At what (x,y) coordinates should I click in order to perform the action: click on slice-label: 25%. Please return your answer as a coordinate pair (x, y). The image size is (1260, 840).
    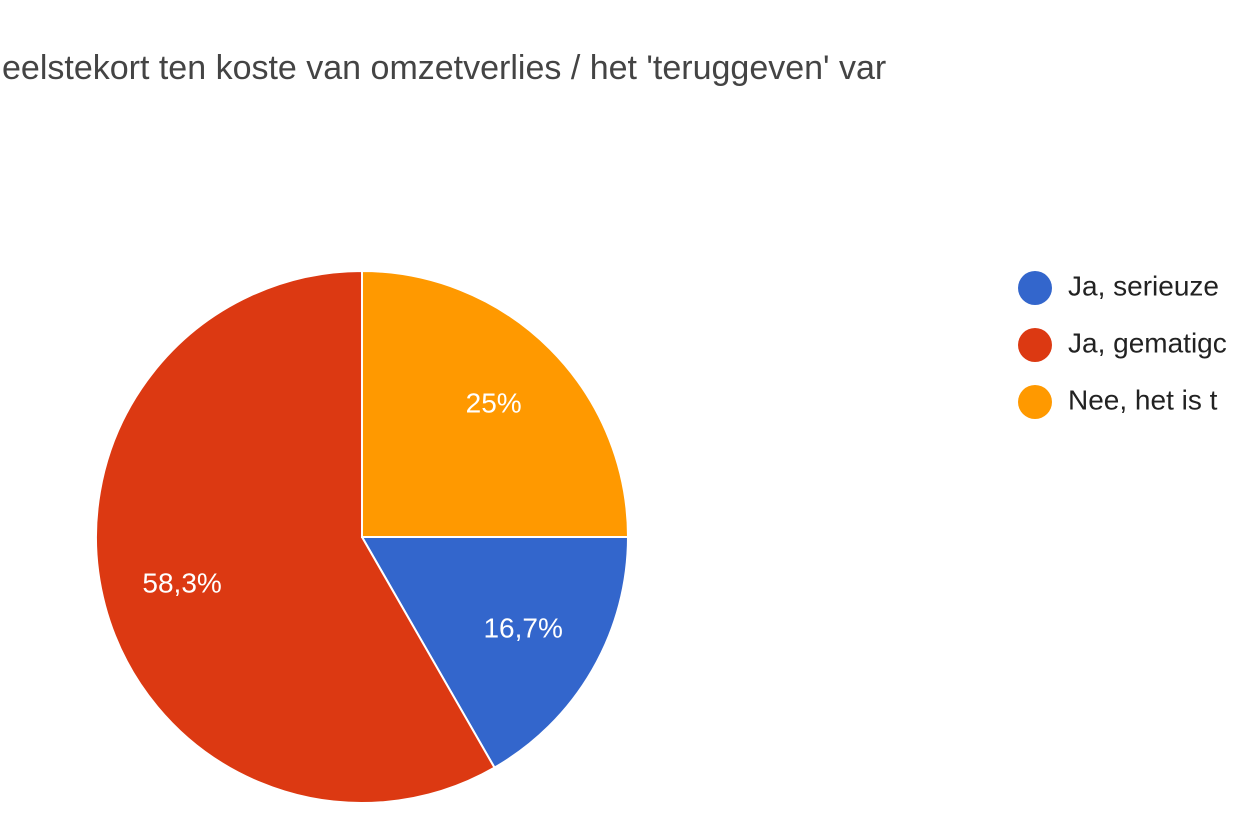
    Looking at the image, I should click on (494, 403).